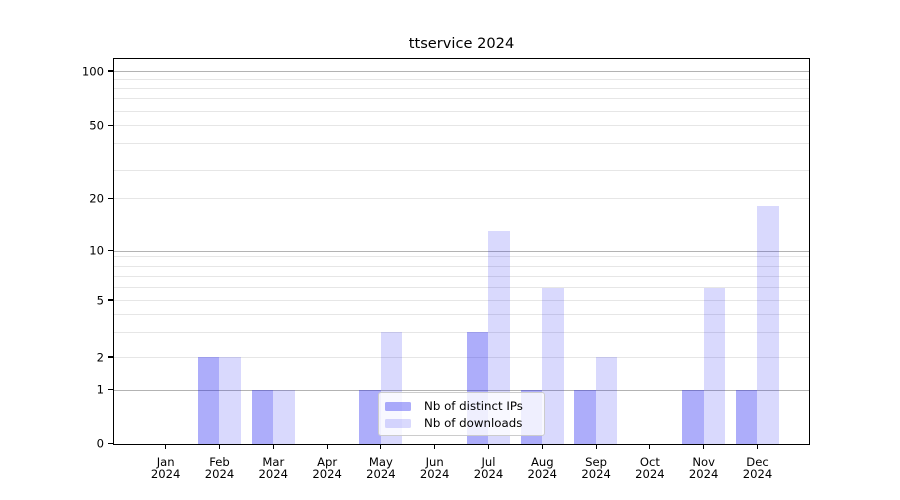 The width and height of the screenshot is (900, 500). I want to click on y-tick-label: 10, so click(96, 250).